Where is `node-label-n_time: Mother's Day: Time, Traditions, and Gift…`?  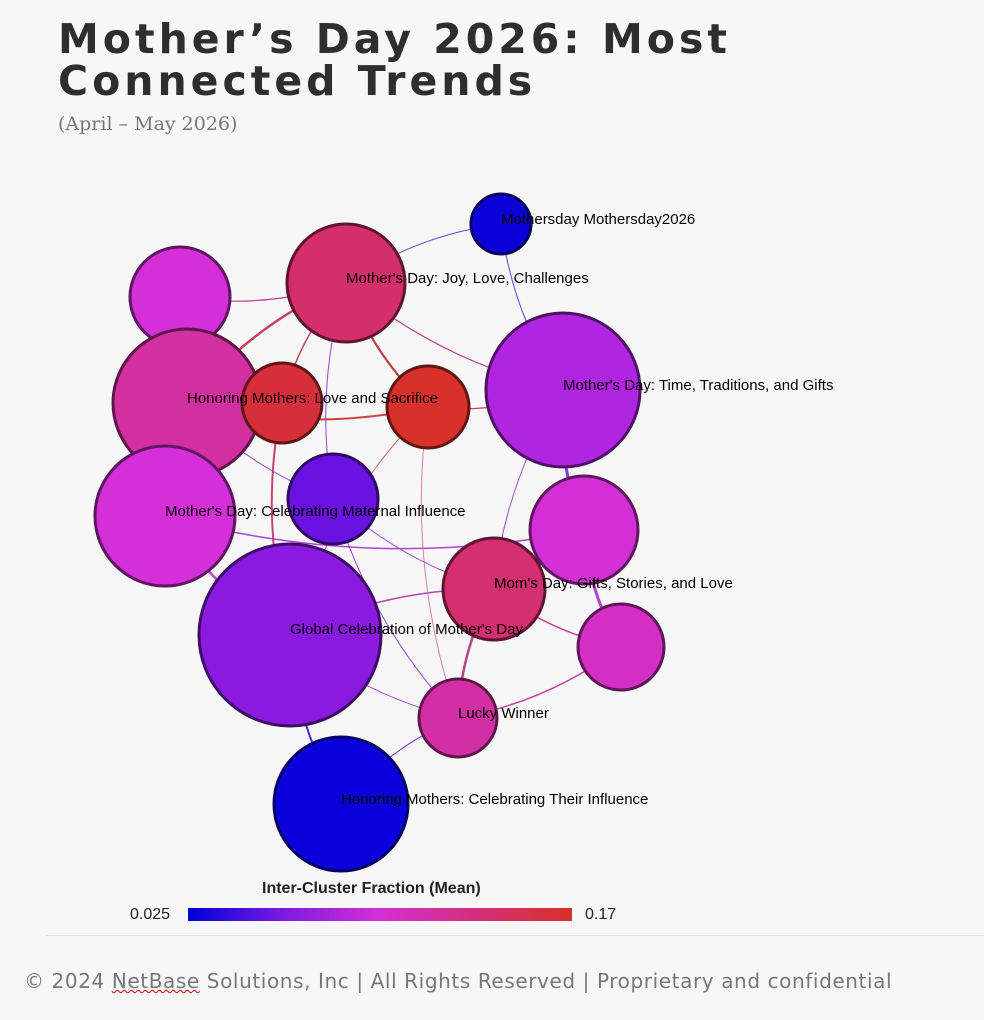
node-label-n_time: Mother's Day: Time, Traditions, and Gift… is located at coordinates (698, 385).